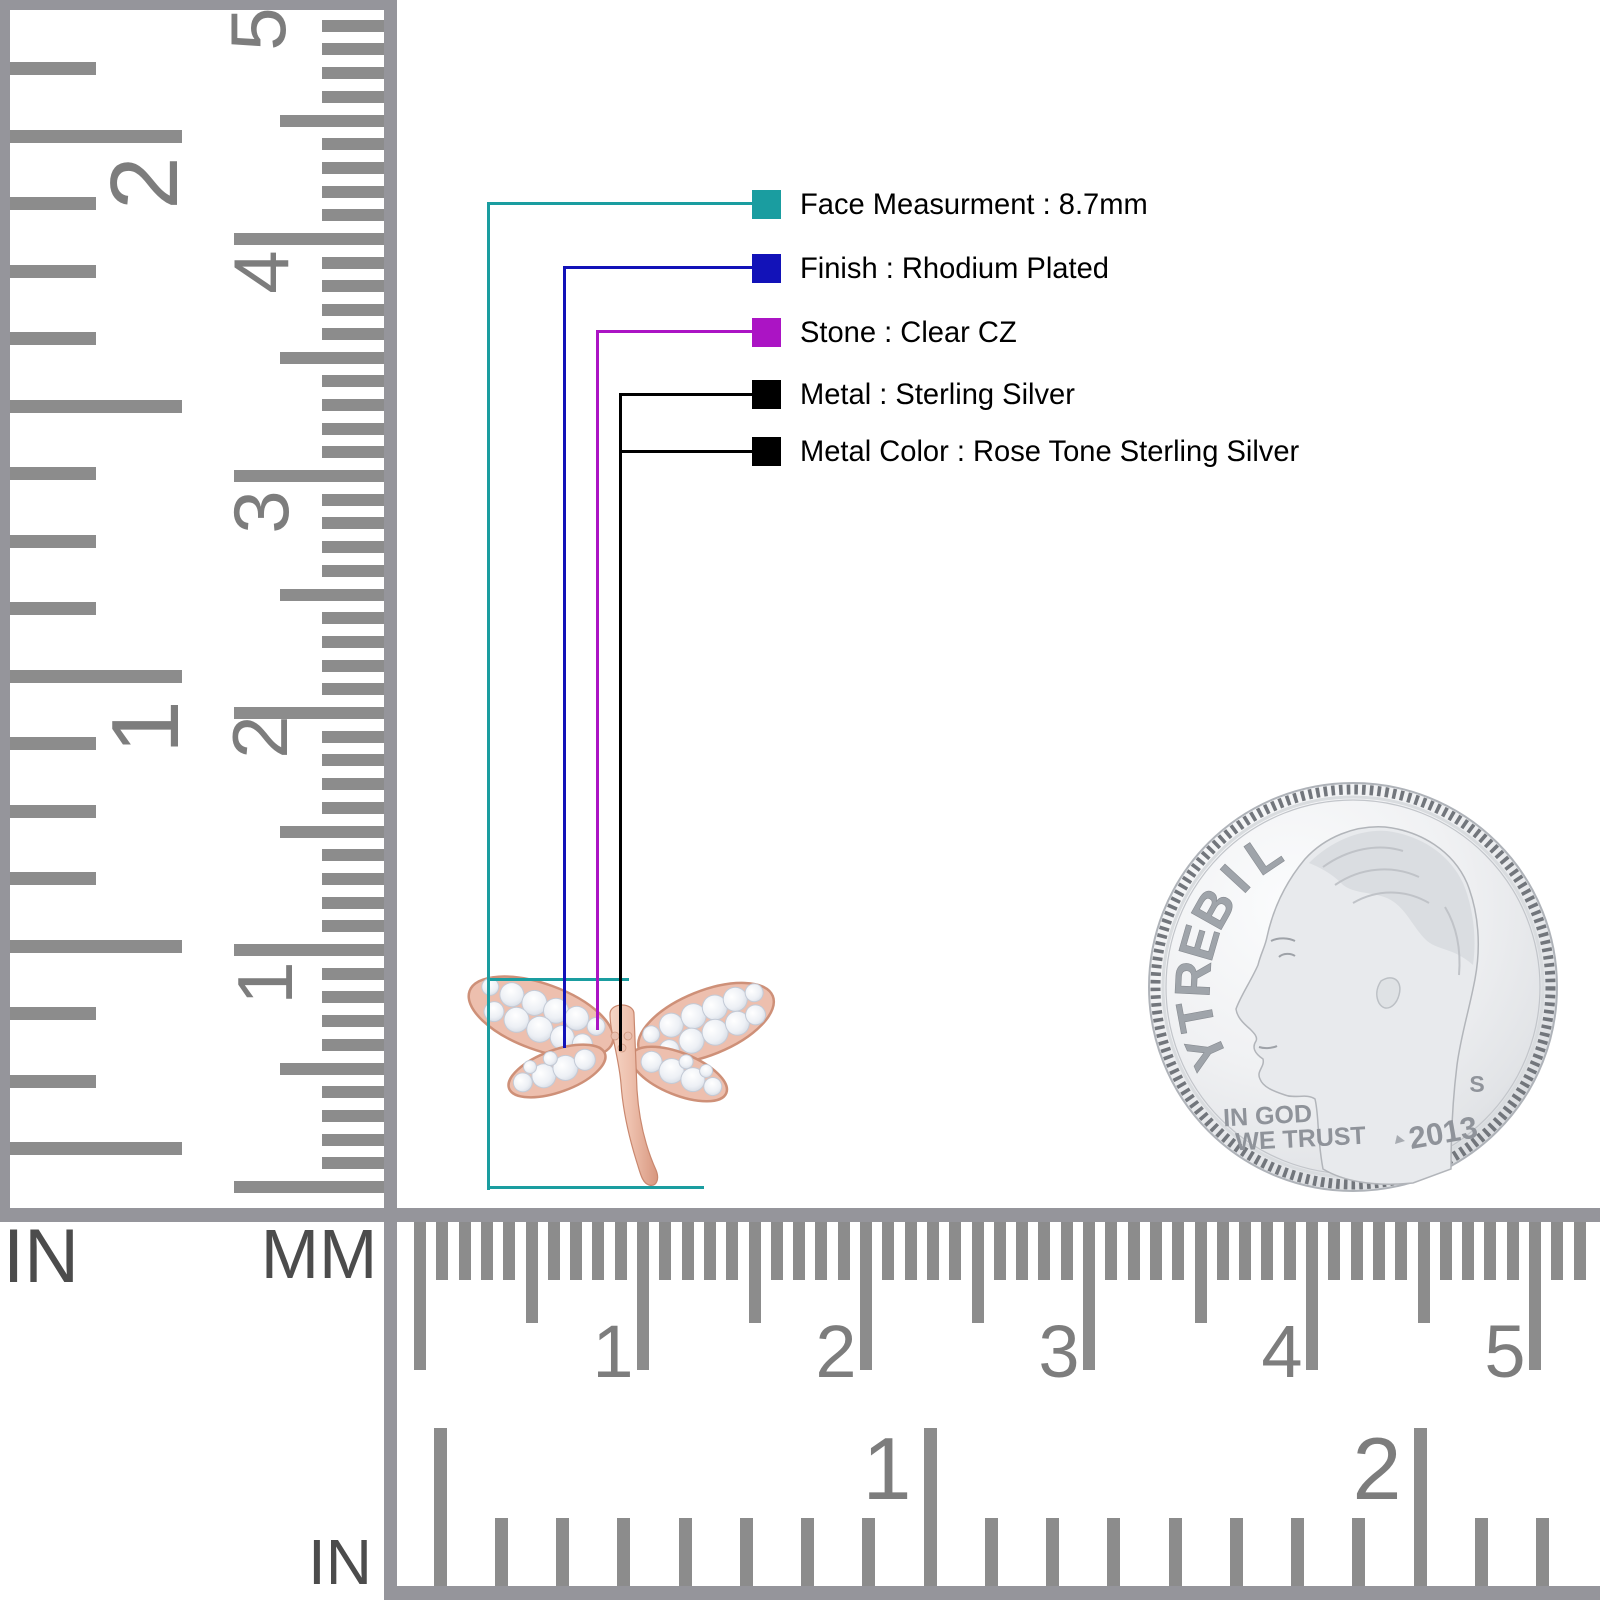  I want to click on magenta-swatch-icon, so click(766, 332).